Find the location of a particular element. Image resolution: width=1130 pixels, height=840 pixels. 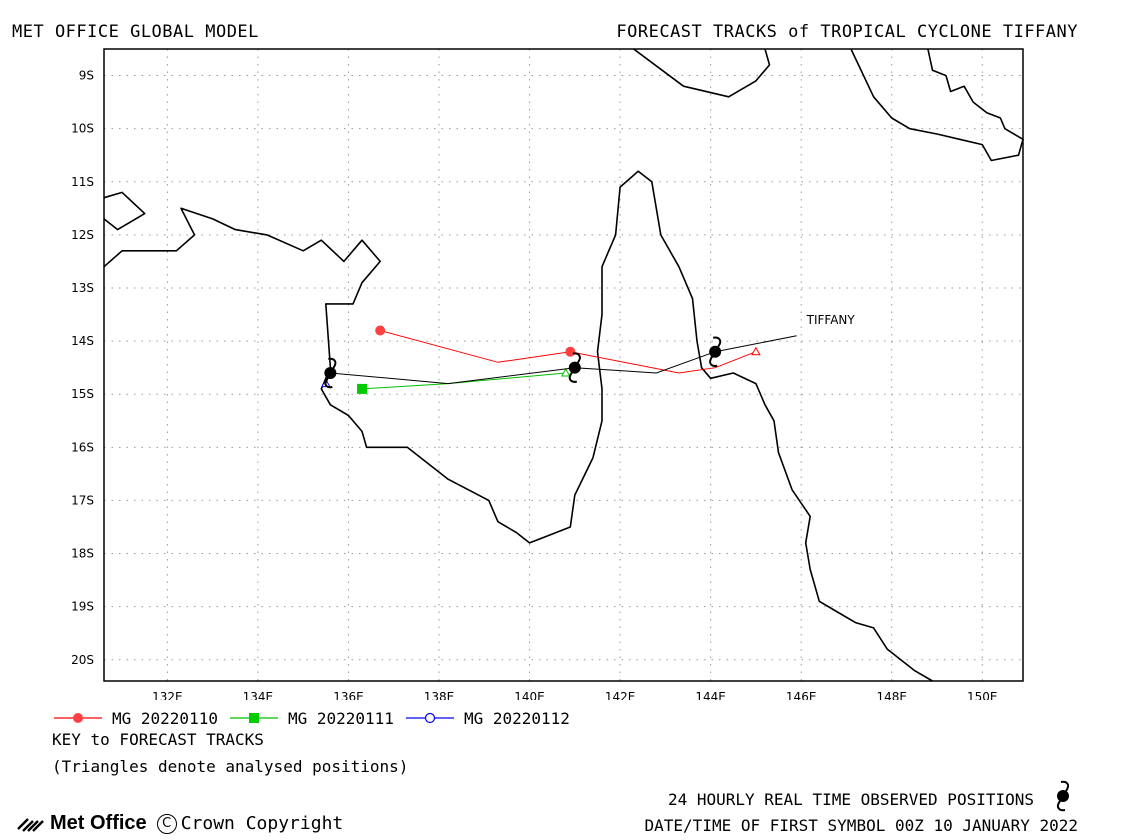

met-office-brand: Met Office C Crown Copyright is located at coordinates (179, 823).